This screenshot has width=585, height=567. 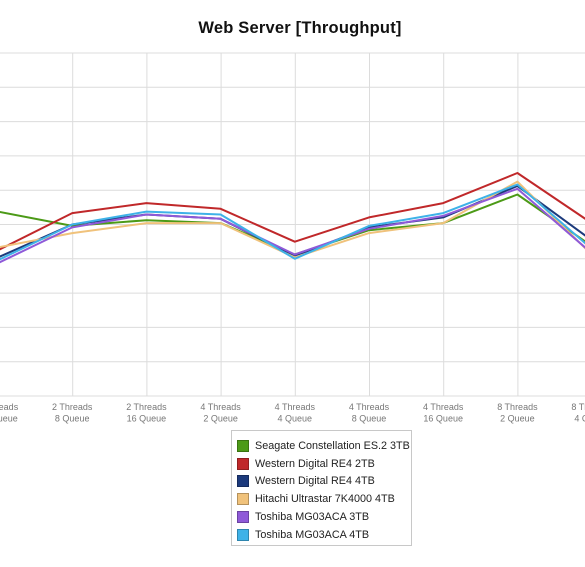 What do you see at coordinates (312, 534) in the screenshot?
I see `legend-label: Toshiba MG03ACA 4TB` at bounding box center [312, 534].